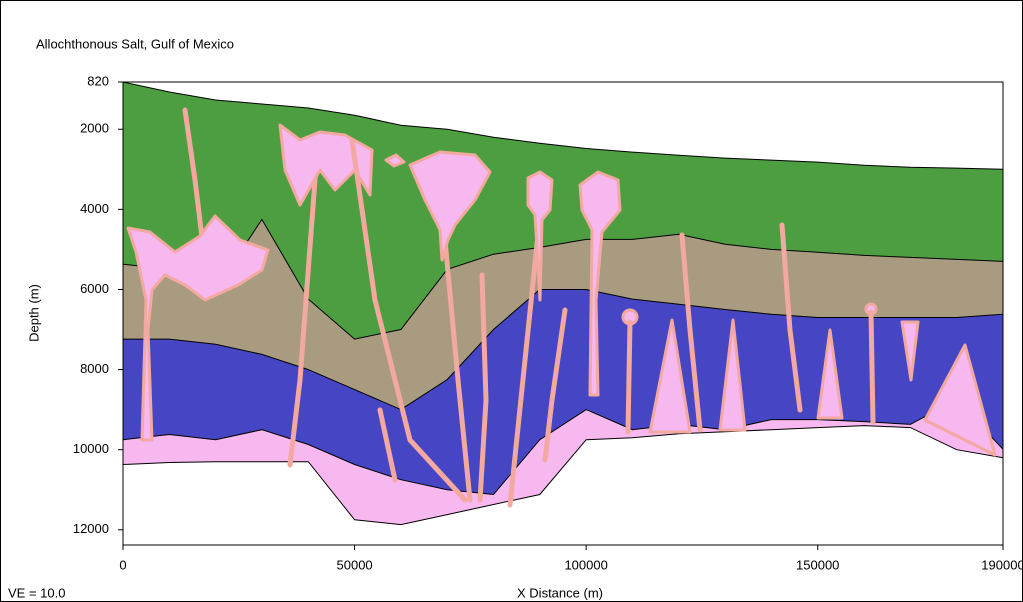  I want to click on x-tick-label: 150000, so click(817, 564).